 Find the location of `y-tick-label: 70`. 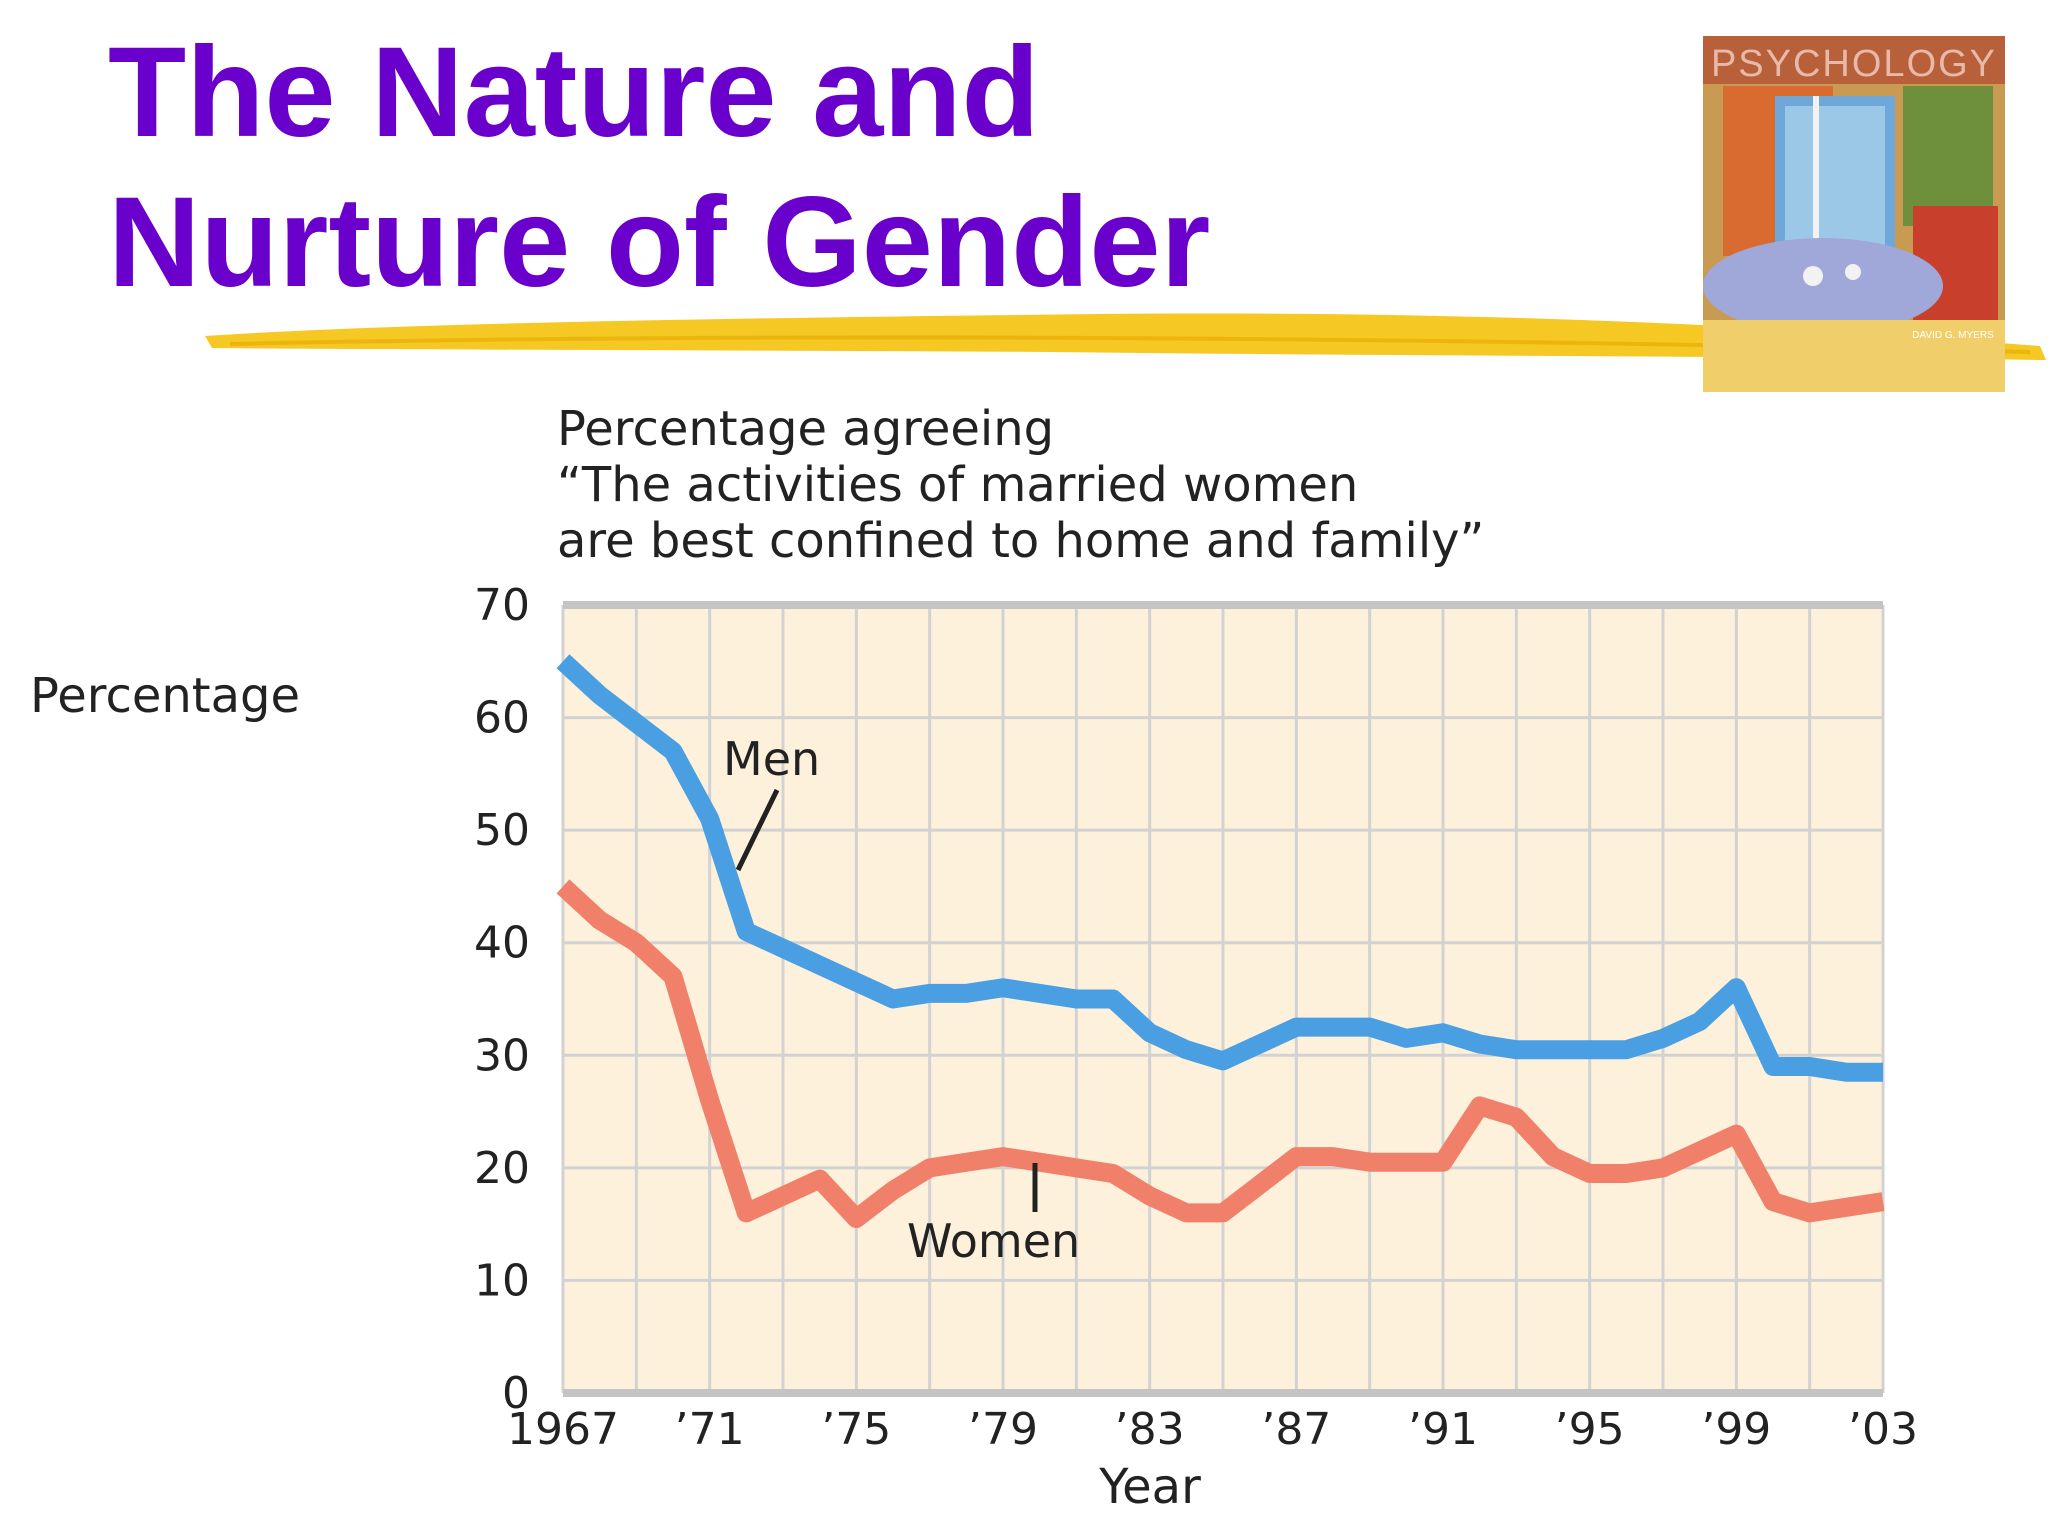

y-tick-label: 70 is located at coordinates (502, 605).